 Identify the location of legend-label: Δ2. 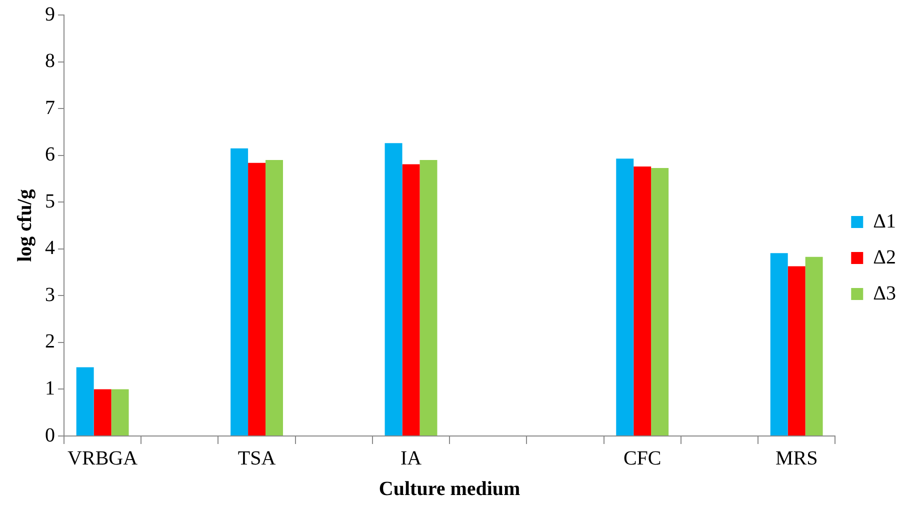
(884, 257).